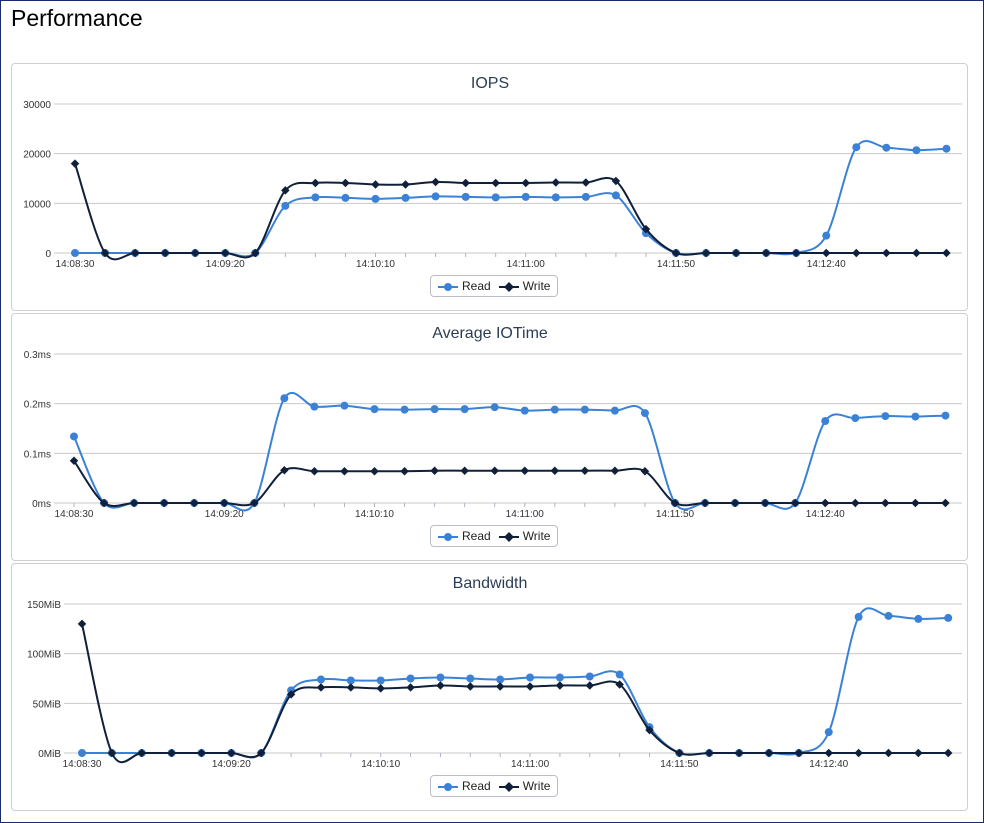  Describe the element at coordinates (49, 754) in the screenshot. I see `y-tick-label: 0MiB` at that location.